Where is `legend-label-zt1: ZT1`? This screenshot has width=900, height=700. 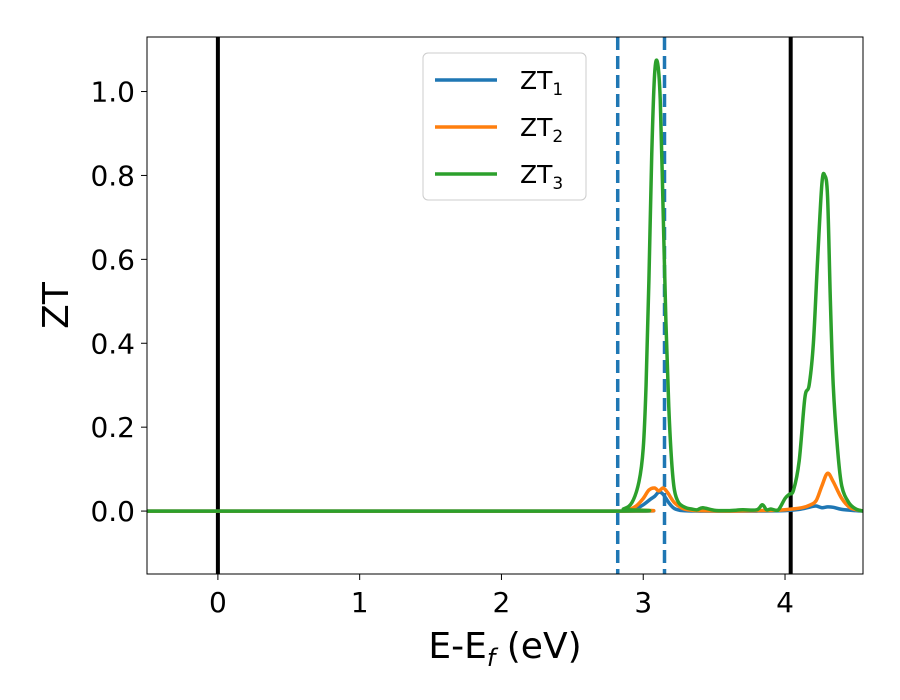
legend-label-zt1: ZT1 is located at coordinates (541, 83).